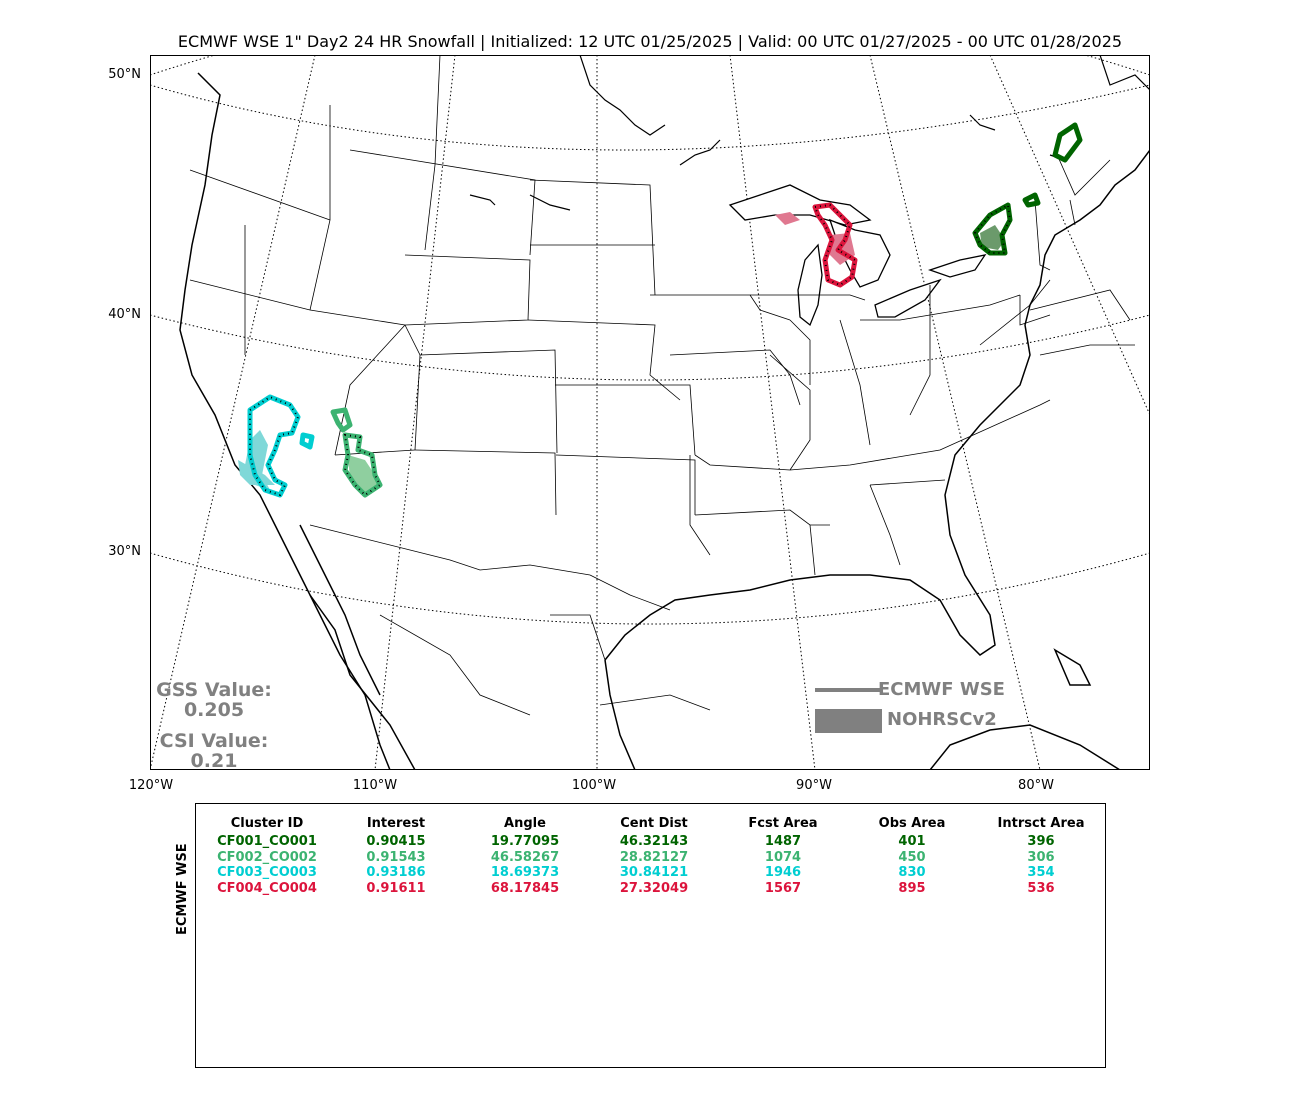 The image size is (1300, 1100). Describe the element at coordinates (912, 889) in the screenshot. I see `cell-obs-area: 895` at that location.